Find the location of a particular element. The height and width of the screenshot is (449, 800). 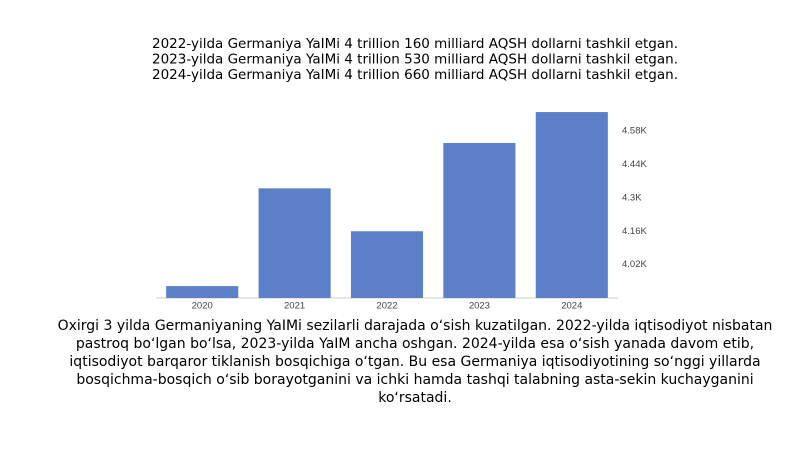

y-tick-label: 4.02K is located at coordinates (634, 264).